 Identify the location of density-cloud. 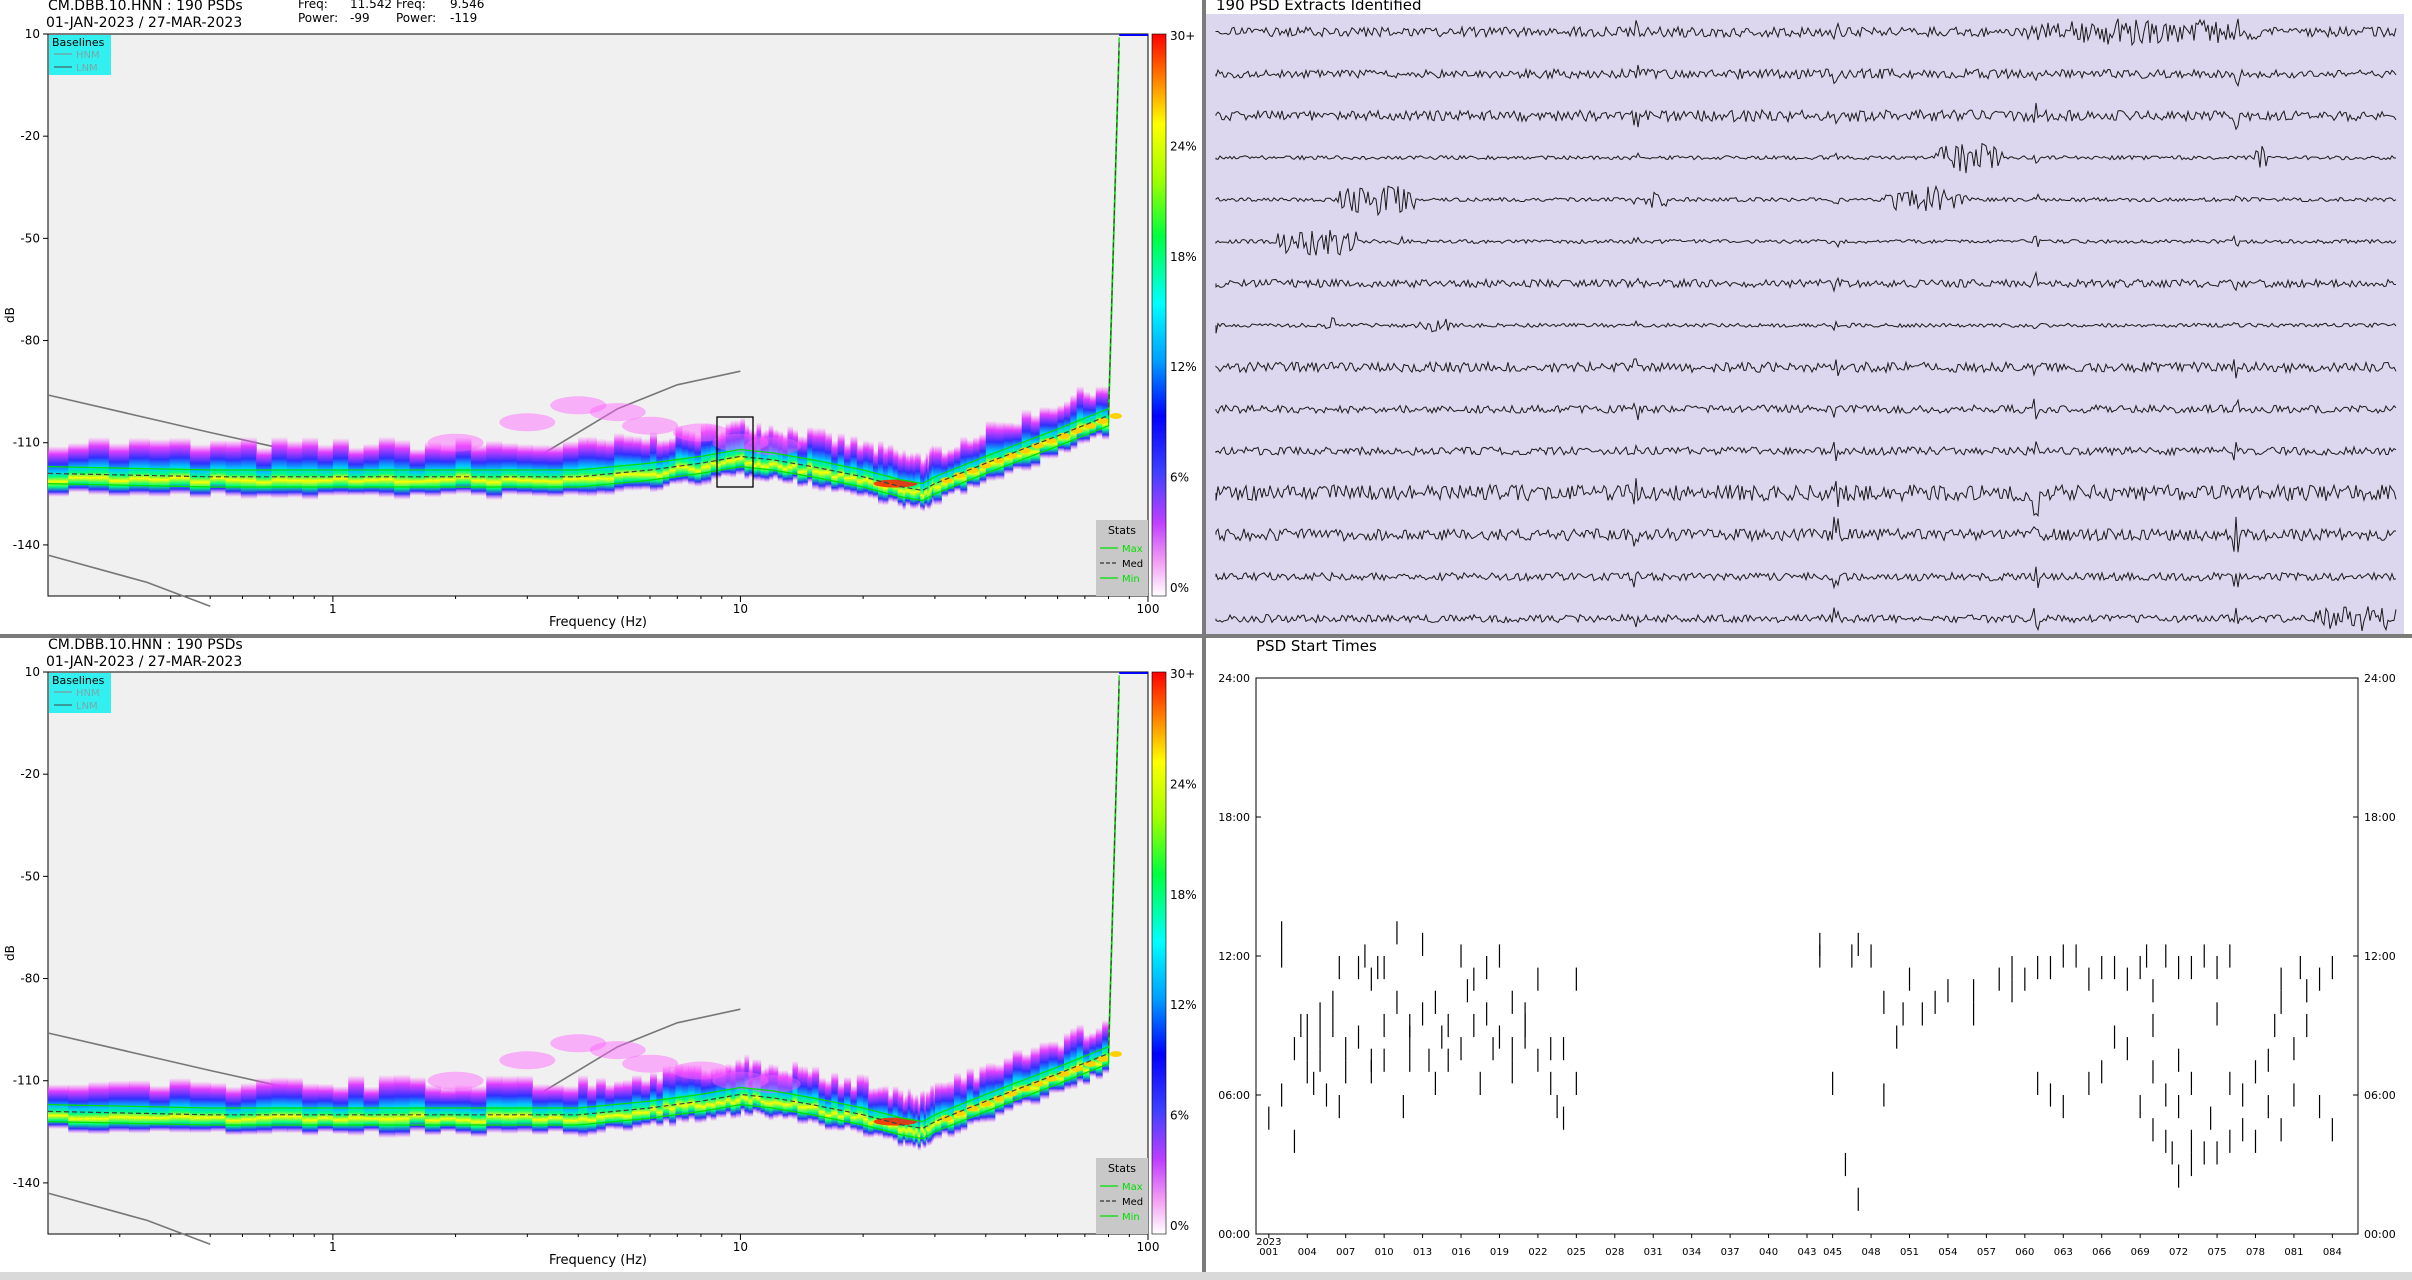
(578, 1043).